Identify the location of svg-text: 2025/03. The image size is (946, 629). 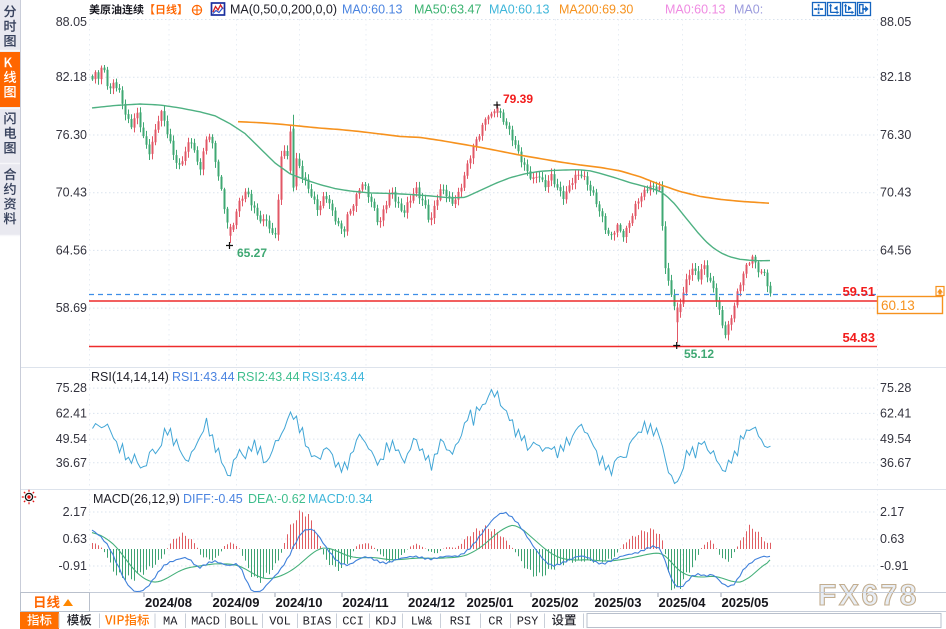
(618, 602).